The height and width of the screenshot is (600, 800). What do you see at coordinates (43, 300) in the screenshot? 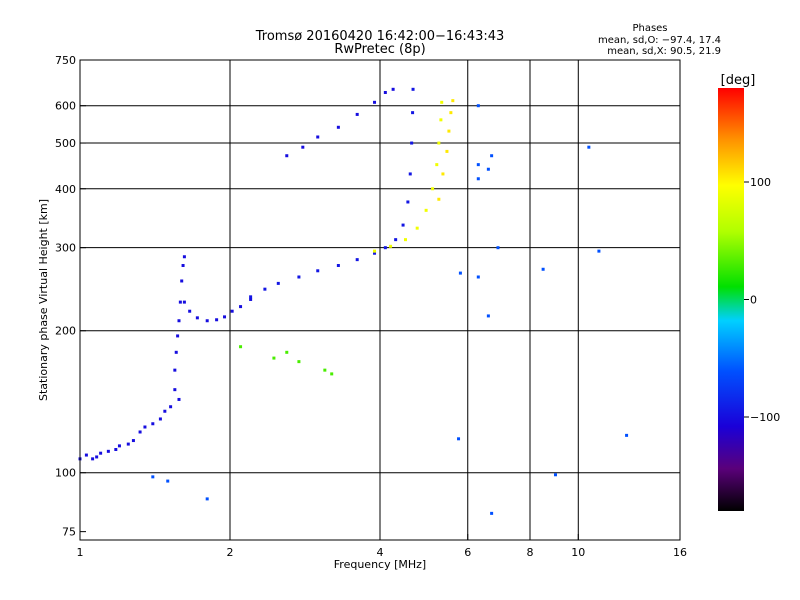
I see `y-axis-label: Stationary phase Virtual Height [km]` at bounding box center [43, 300].